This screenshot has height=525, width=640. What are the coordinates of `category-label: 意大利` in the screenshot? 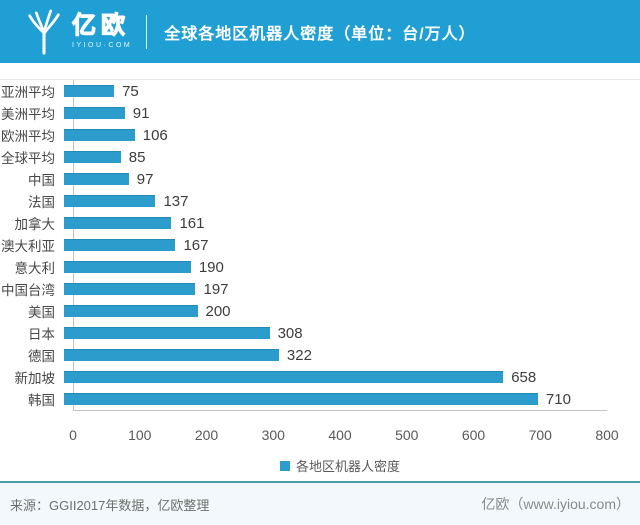 It's located at (35, 268).